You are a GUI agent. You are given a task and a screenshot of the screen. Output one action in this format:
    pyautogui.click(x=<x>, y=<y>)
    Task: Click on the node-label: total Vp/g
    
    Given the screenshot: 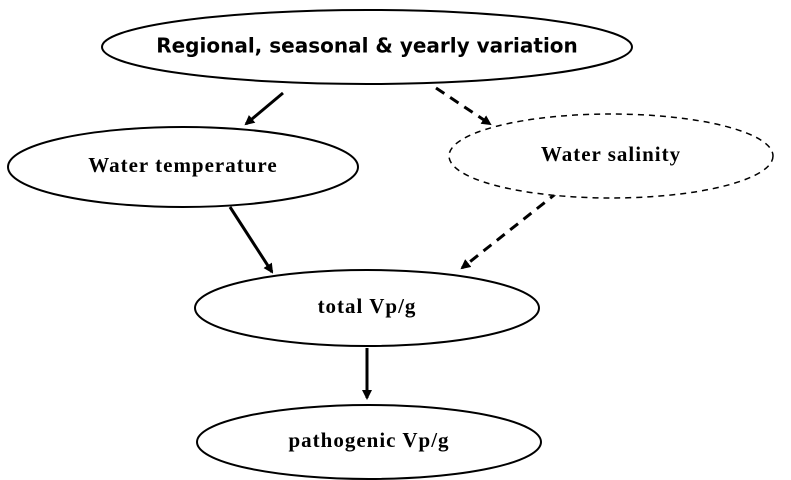 What is the action you would take?
    pyautogui.click(x=367, y=306)
    